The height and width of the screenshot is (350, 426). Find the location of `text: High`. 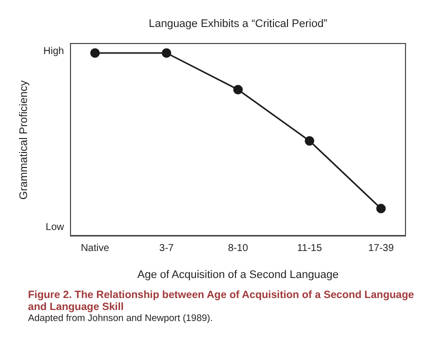

text: High is located at coordinates (53, 51).